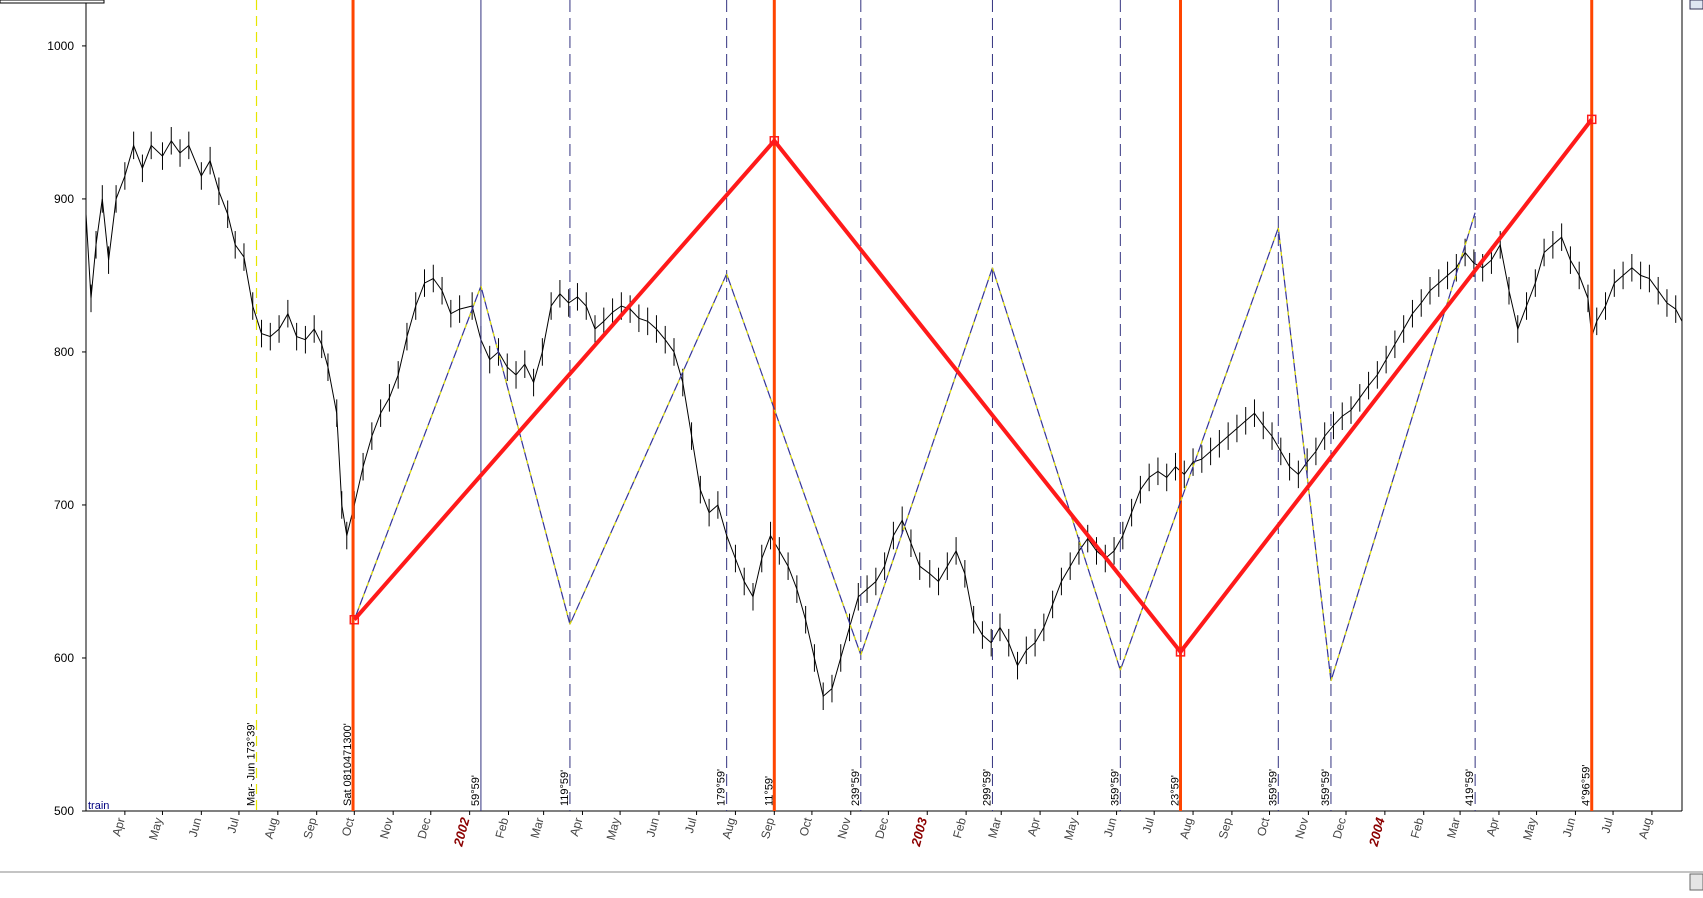  What do you see at coordinates (64, 199) in the screenshot?
I see `y-tick-label: 900` at bounding box center [64, 199].